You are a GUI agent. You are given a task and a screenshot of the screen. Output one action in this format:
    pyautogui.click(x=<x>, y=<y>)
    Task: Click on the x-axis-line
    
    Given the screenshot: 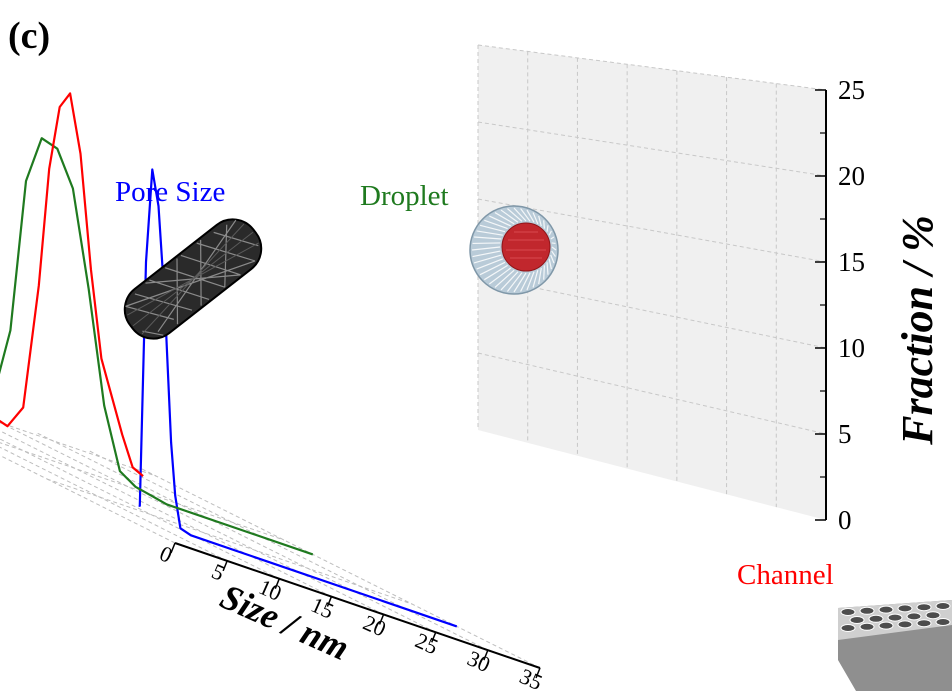 What is the action you would take?
    pyautogui.click(x=357, y=605)
    